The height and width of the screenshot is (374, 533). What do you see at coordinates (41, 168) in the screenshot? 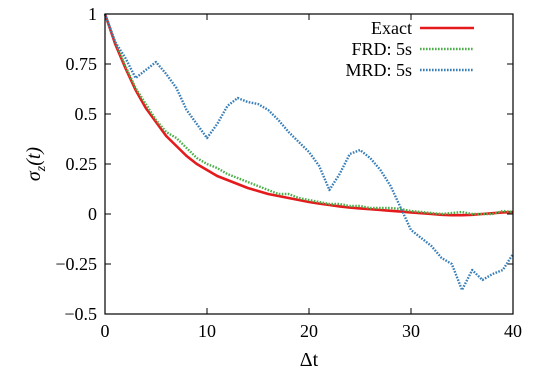
I see `y-axis-title-sub: z` at bounding box center [41, 168].